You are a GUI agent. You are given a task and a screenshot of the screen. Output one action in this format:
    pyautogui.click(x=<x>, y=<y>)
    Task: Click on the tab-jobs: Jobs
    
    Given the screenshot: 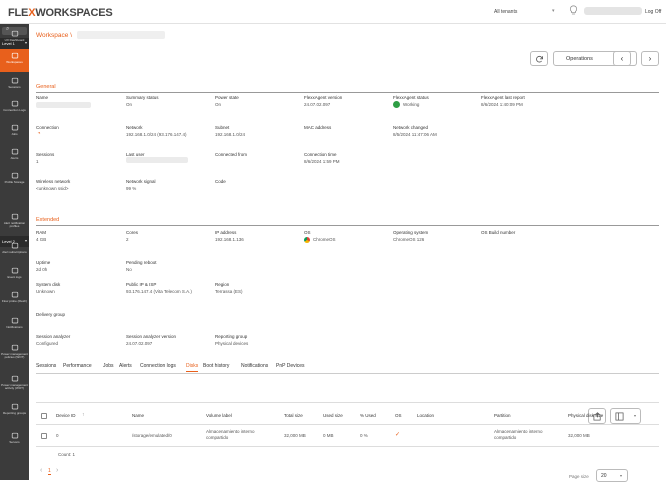 What is the action you would take?
    pyautogui.click(x=108, y=366)
    